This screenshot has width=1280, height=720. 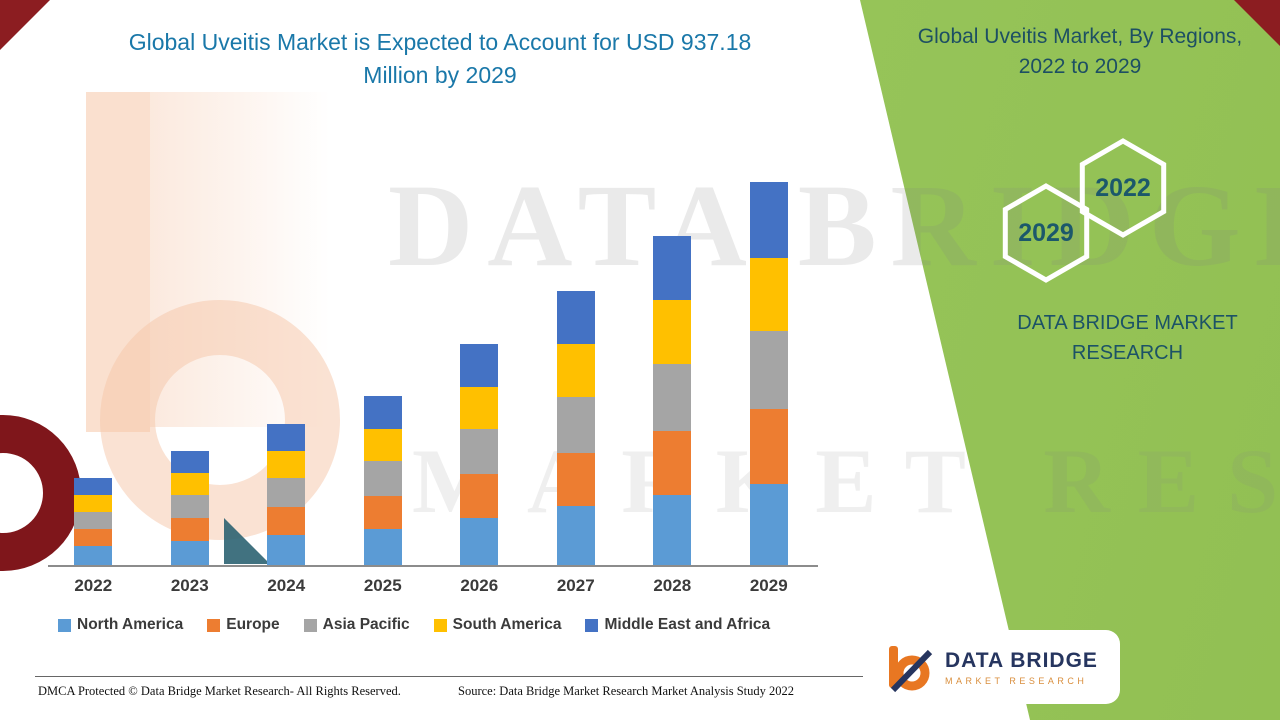 I want to click on bar-segment-europe-2025, so click(x=382, y=512).